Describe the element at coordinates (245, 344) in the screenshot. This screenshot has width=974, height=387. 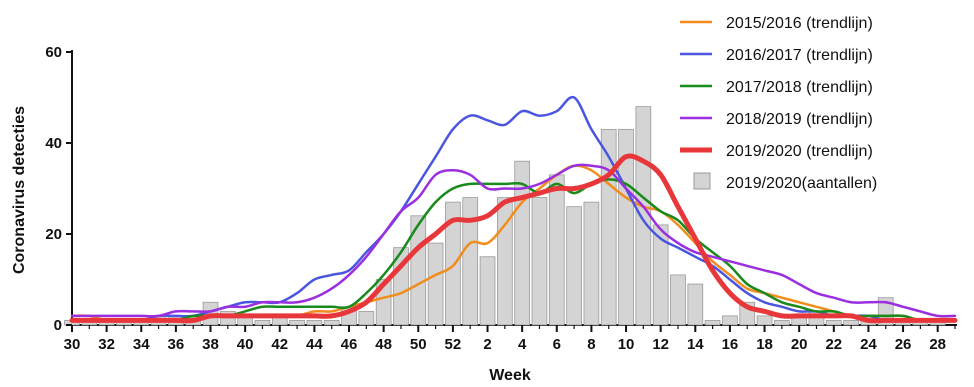
I see `x-tick-label: 40` at that location.